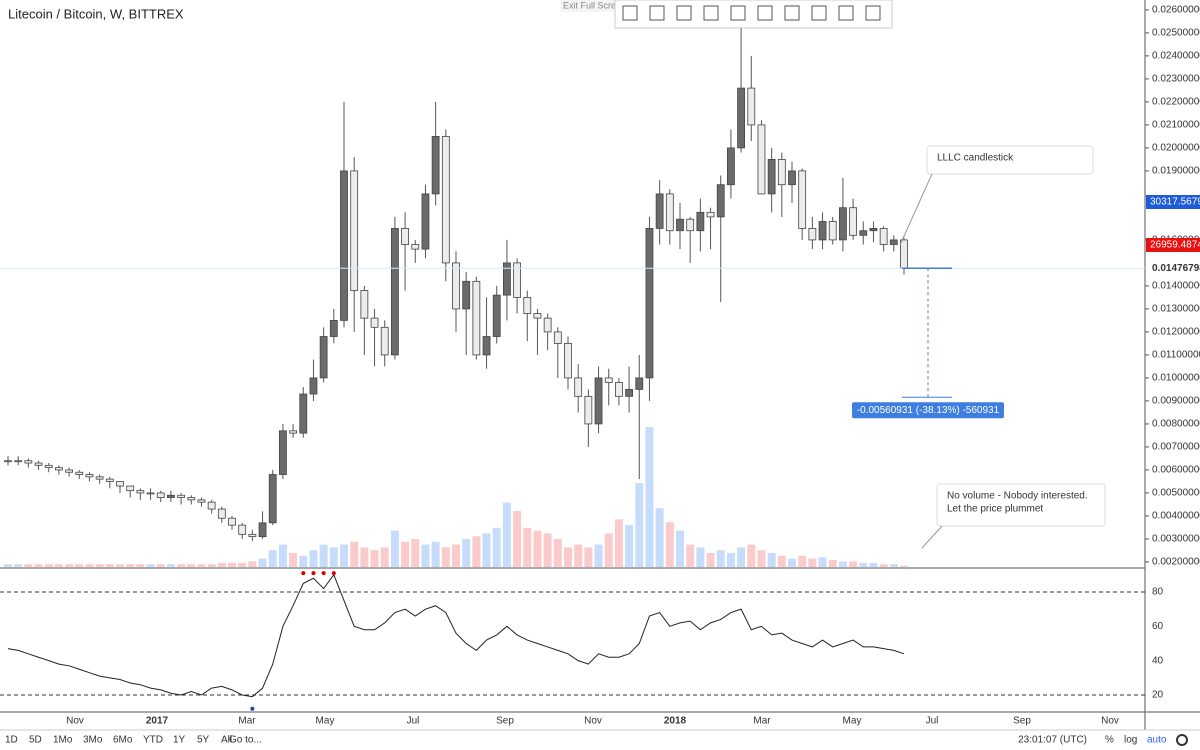 The height and width of the screenshot is (750, 1200). Describe the element at coordinates (1182, 740) in the screenshot. I see `settings-button` at that location.